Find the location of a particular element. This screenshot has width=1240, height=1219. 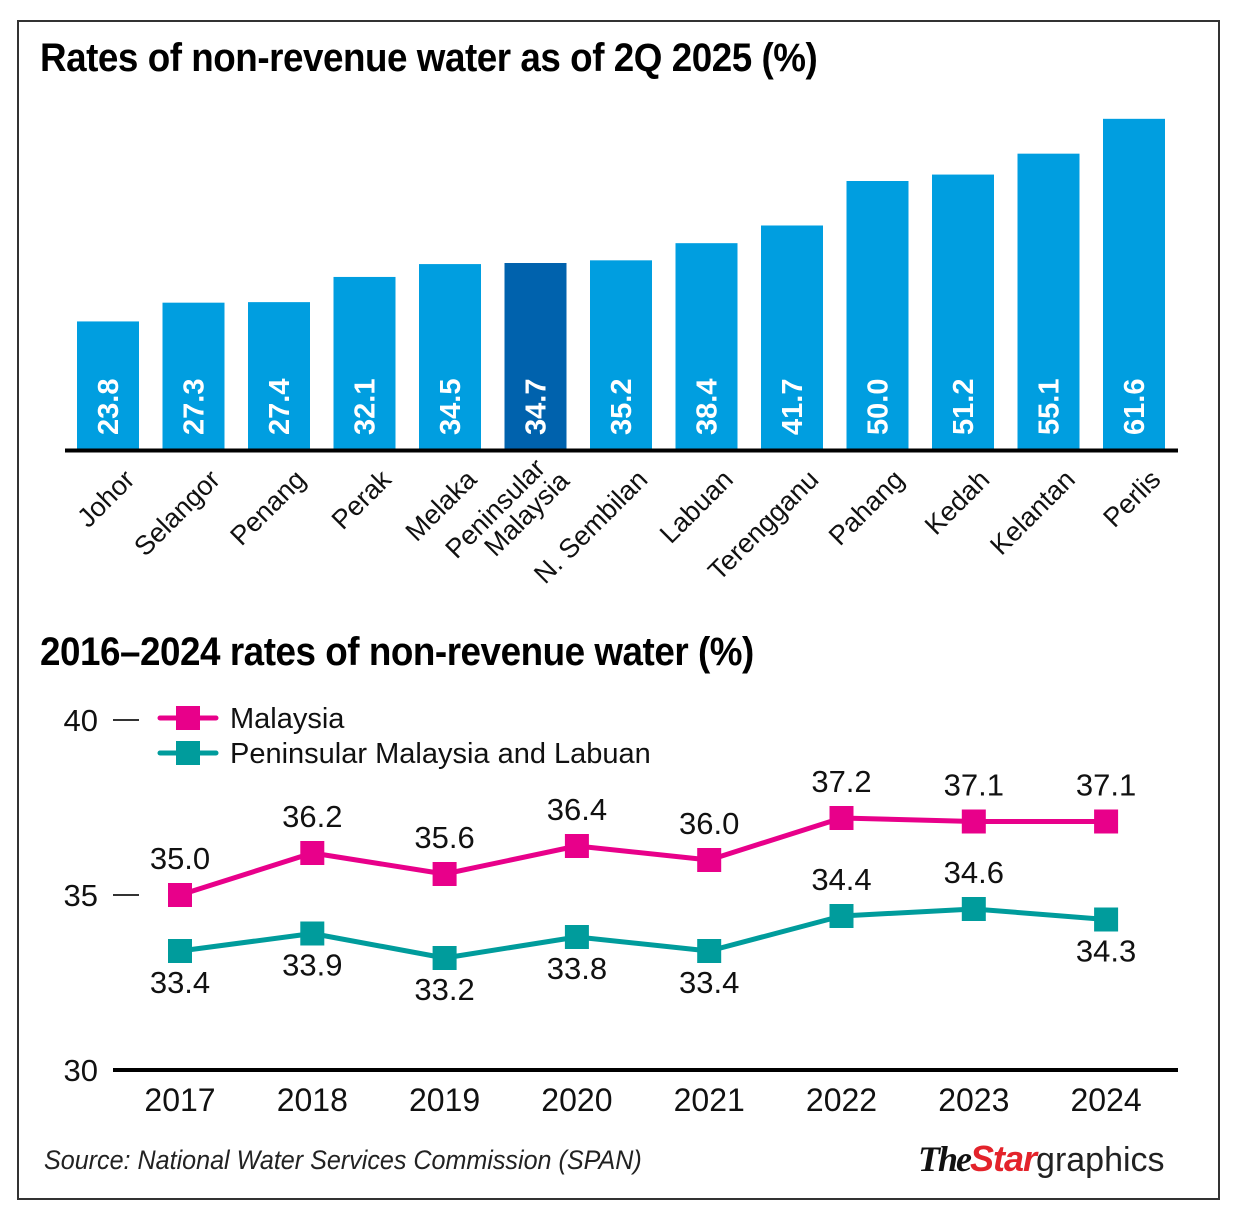

data-value-label: 34.3 is located at coordinates (1106, 951).